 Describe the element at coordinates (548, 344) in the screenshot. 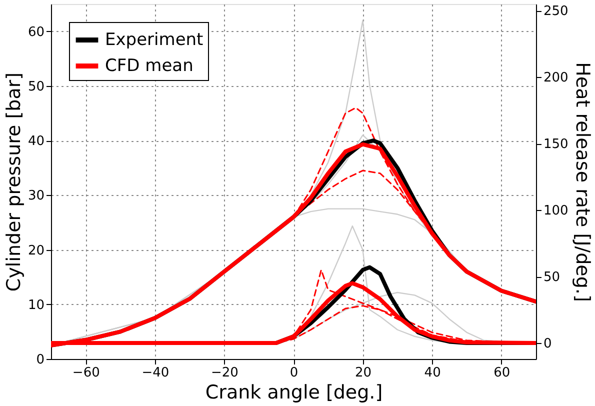

I see `y2-tick-label: 0` at that location.